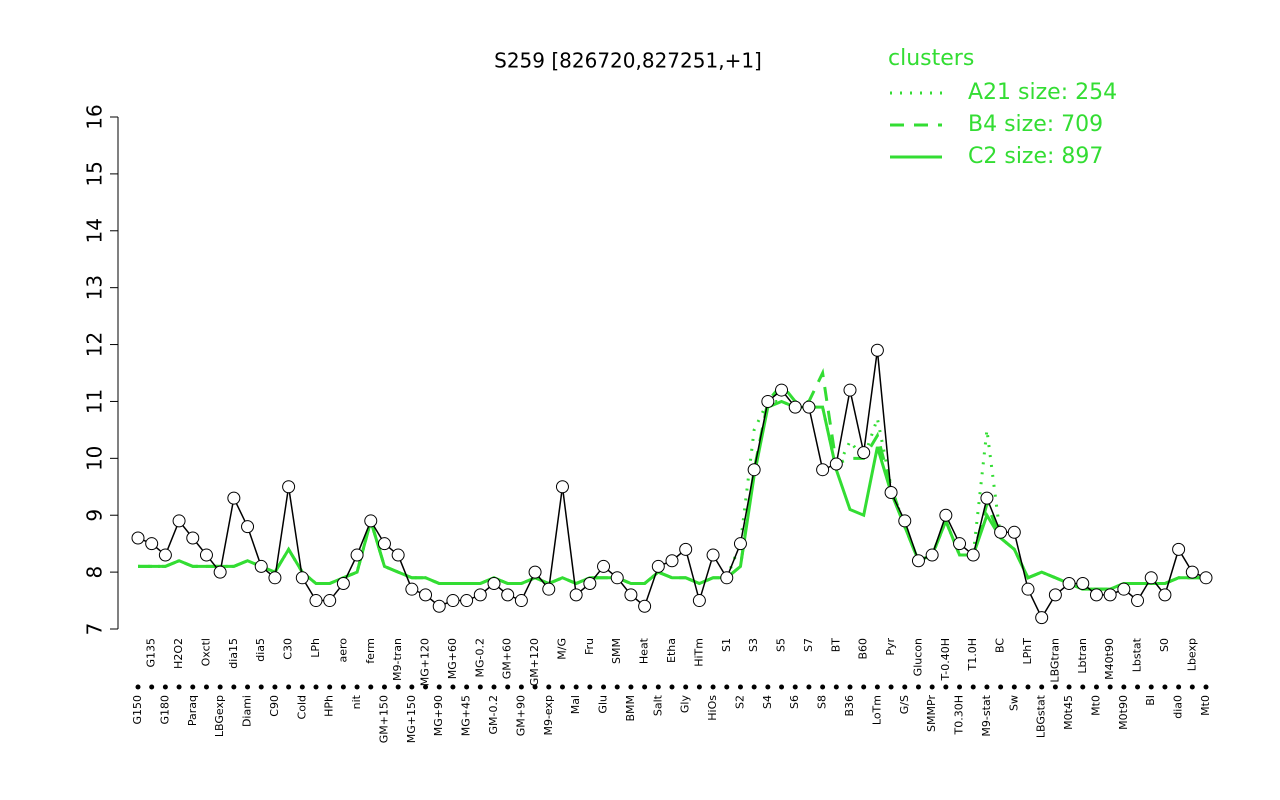 Image resolution: width=1280 pixels, height=800 pixels. Describe the element at coordinates (726, 645) in the screenshot. I see `x-tick-label: S1` at that location.